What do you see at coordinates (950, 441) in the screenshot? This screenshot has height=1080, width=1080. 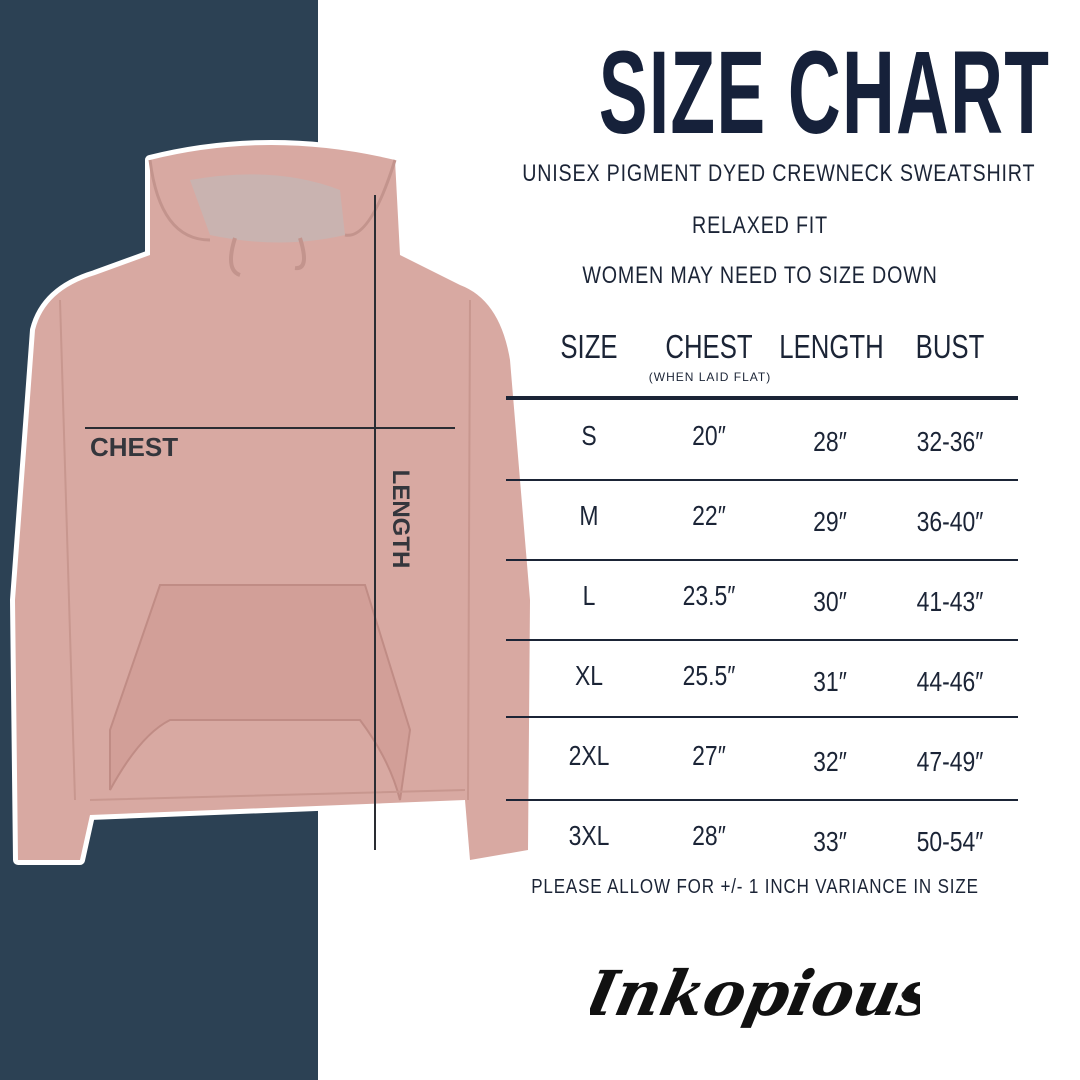 I see `bust-cell: 32-36″` at bounding box center [950, 441].